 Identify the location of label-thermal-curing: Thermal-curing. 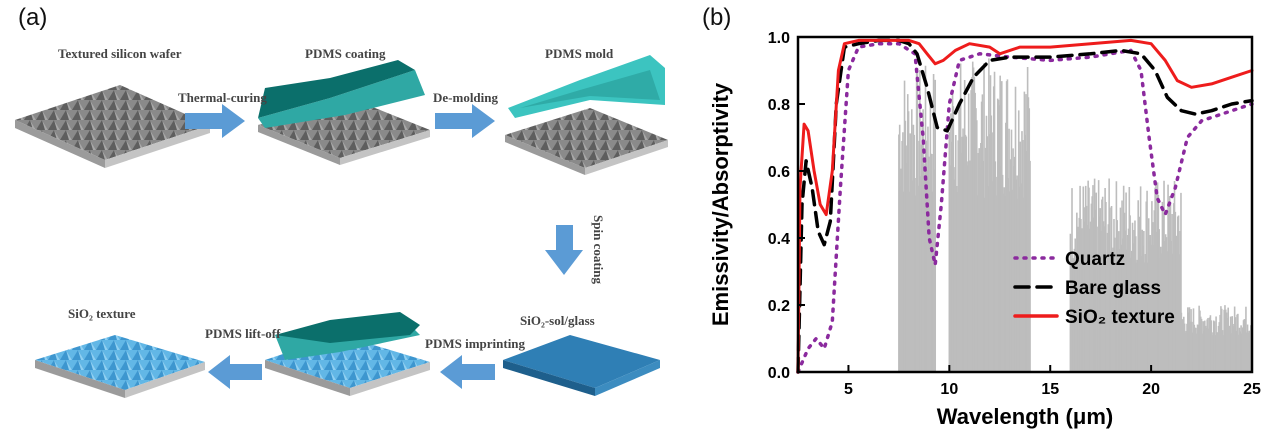
(222, 97).